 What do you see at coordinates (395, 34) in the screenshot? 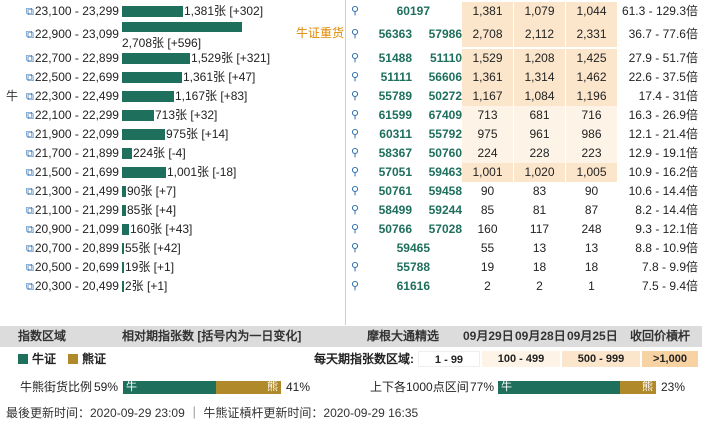
I see `warrant-code-link: 56363` at bounding box center [395, 34].